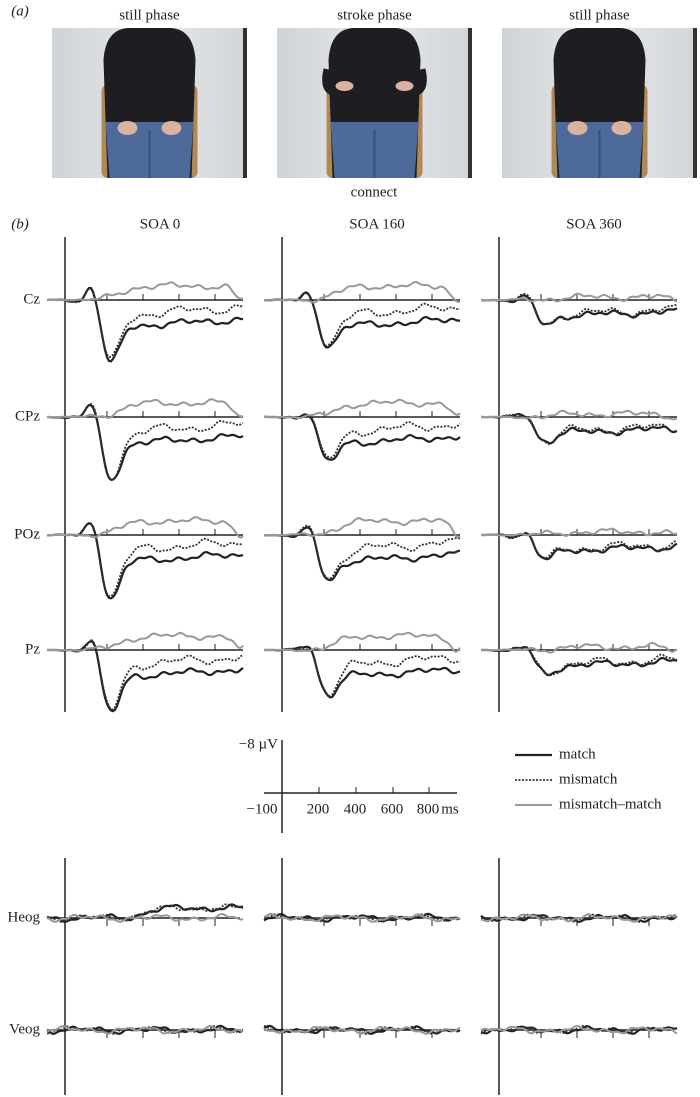  Describe the element at coordinates (20, 224) in the screenshot. I see `panel-label: (b)` at that location.